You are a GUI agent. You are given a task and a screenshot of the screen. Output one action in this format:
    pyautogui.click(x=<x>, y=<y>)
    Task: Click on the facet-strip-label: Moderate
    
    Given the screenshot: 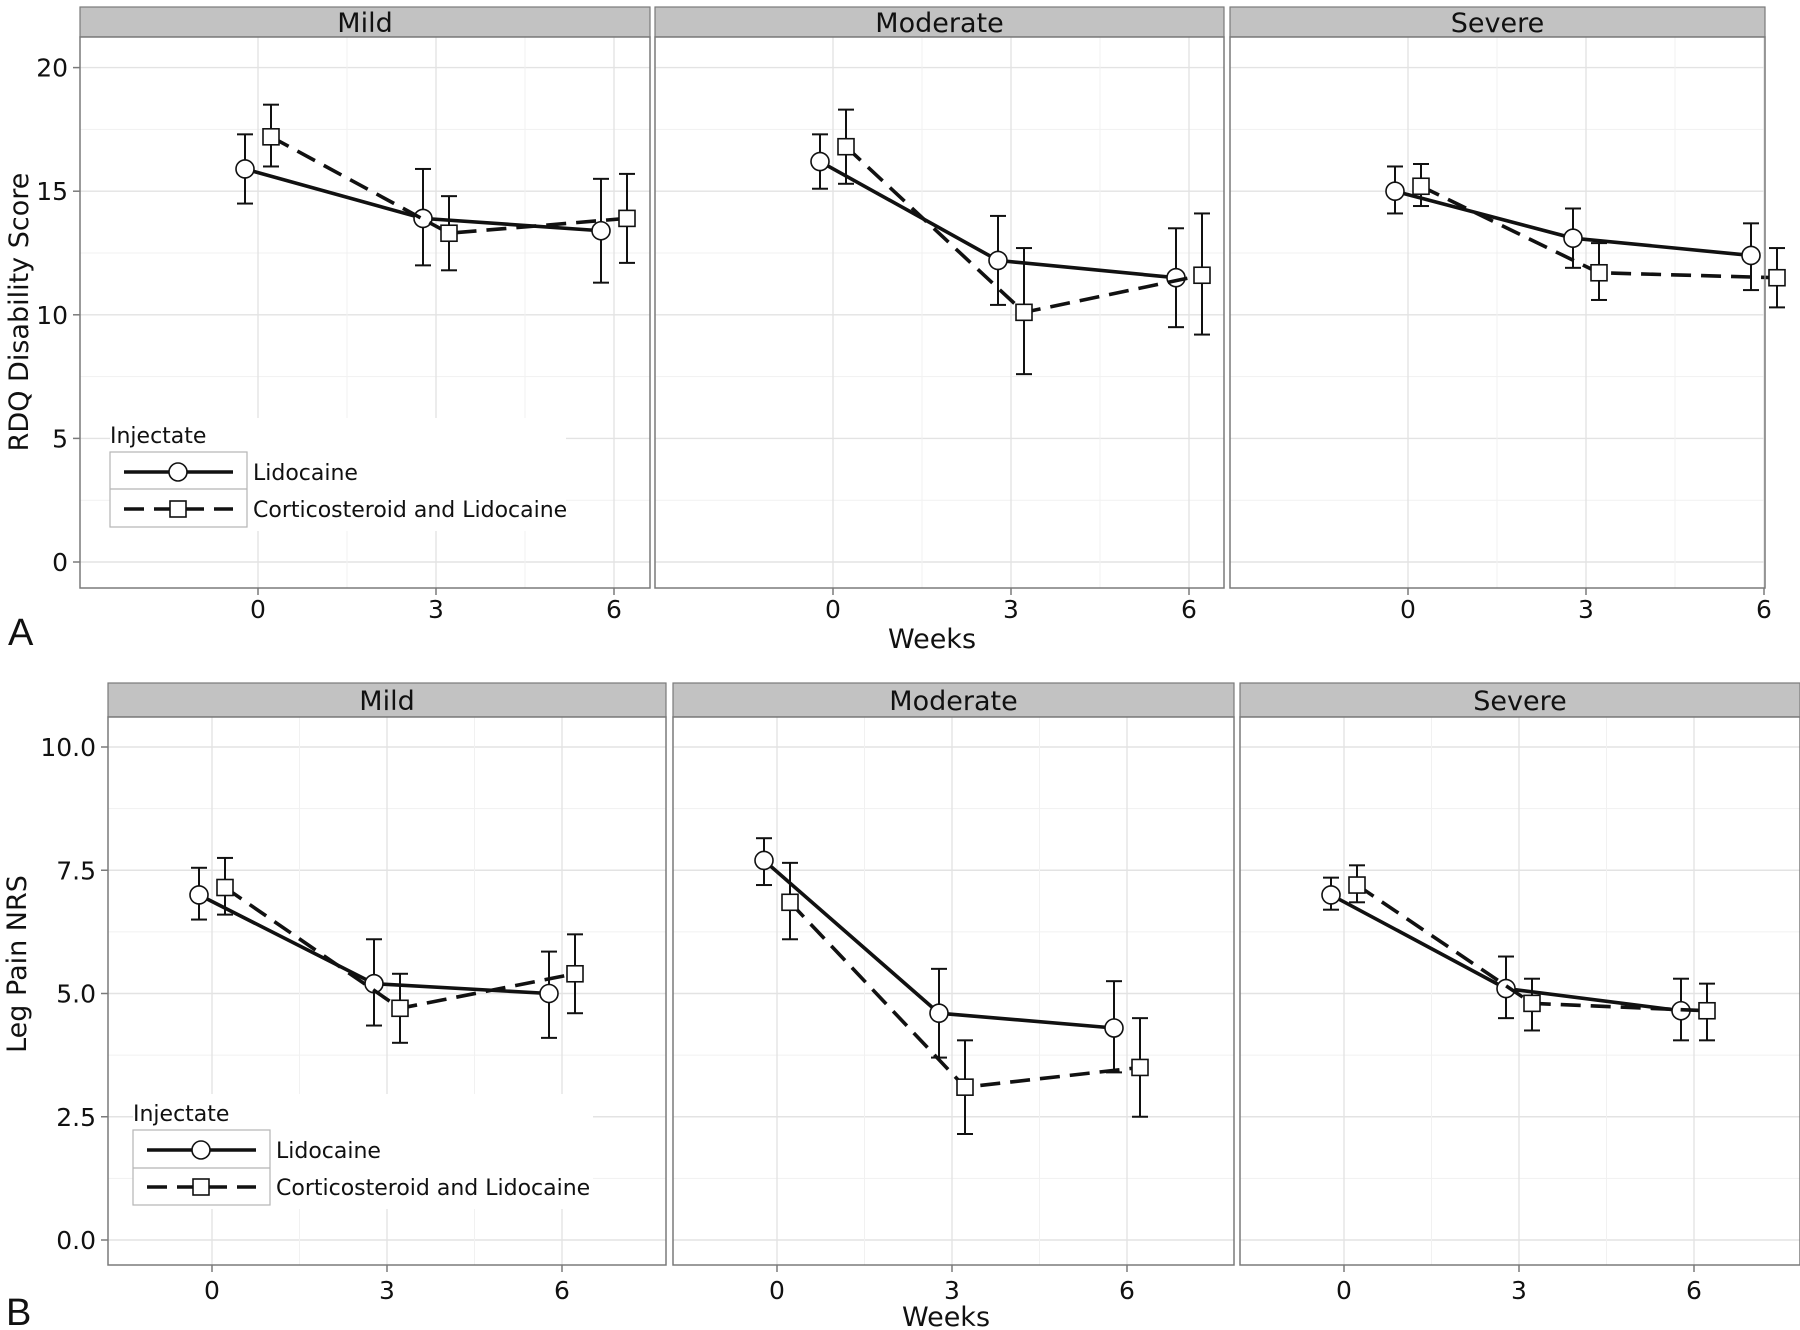 What is the action you would take?
    pyautogui.click(x=953, y=701)
    